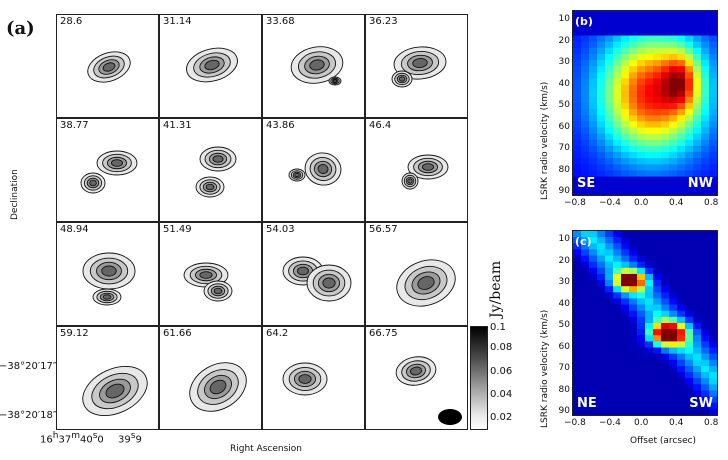  I want to click on beam-ellipse, so click(450, 417).